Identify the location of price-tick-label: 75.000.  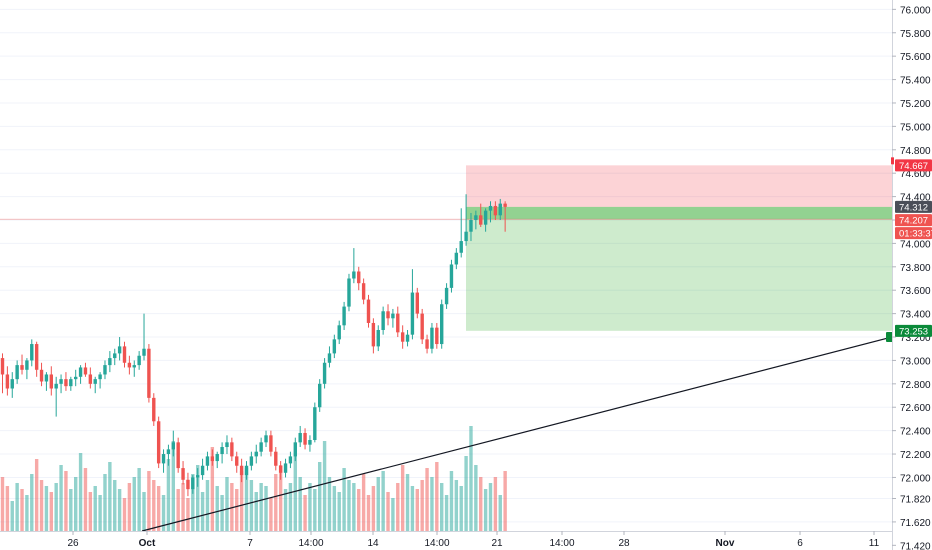
(915, 127).